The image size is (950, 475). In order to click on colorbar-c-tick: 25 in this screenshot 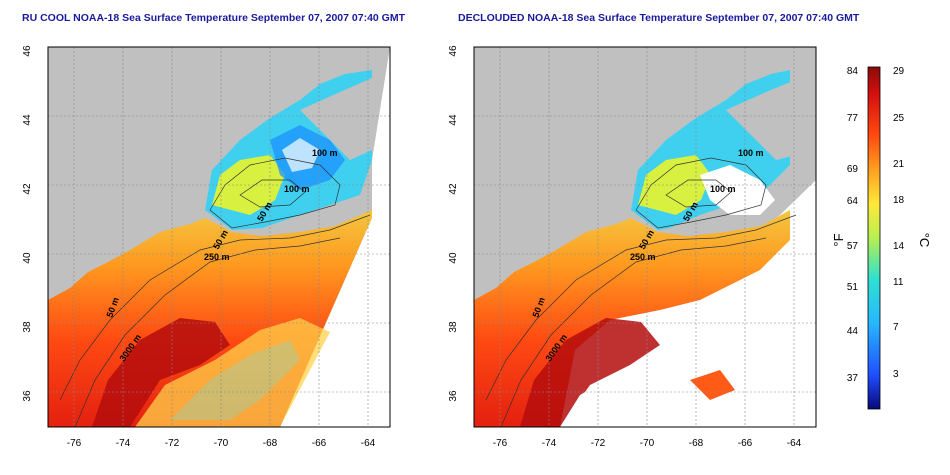, I will do `click(899, 118)`.